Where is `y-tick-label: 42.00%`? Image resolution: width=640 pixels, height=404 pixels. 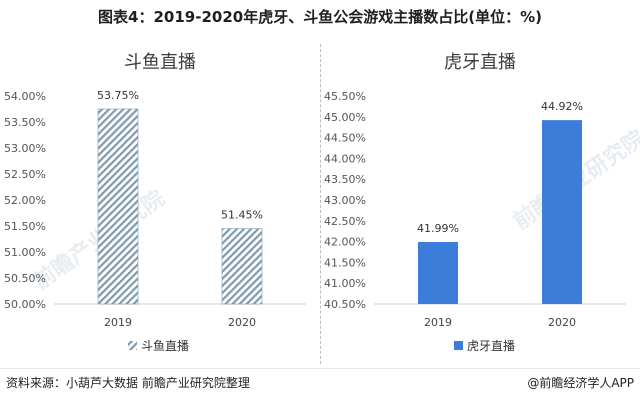 y-tick-label: 42.00% is located at coordinates (345, 242).